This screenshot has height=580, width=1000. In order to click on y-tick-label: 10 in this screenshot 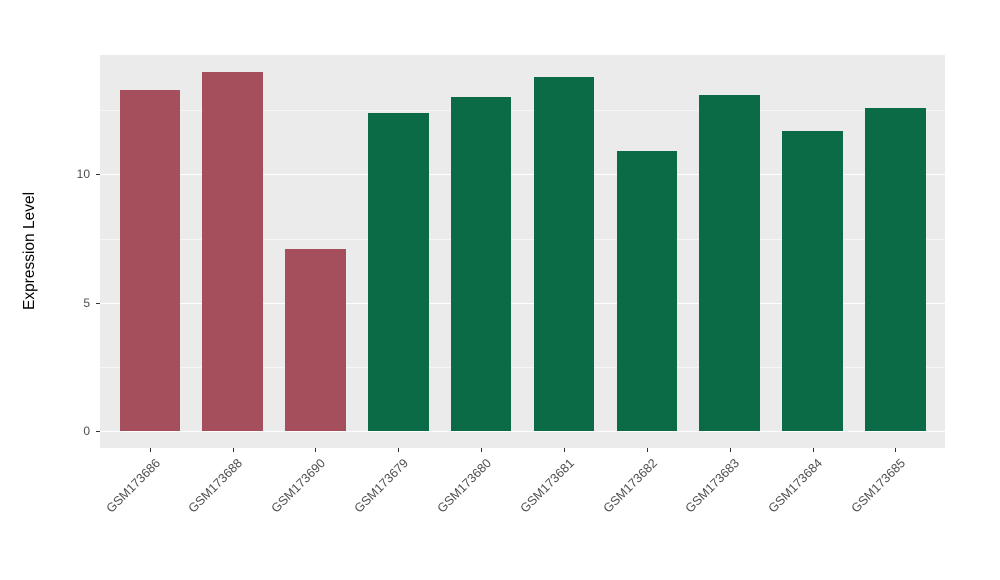, I will do `click(83, 174)`.